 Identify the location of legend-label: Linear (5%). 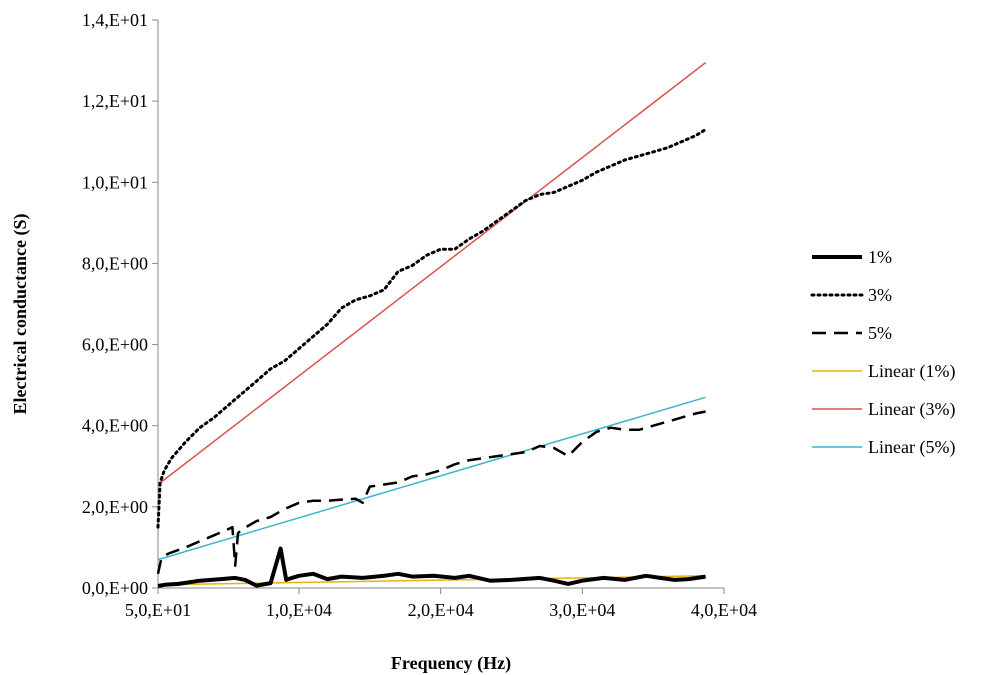
(911, 447).